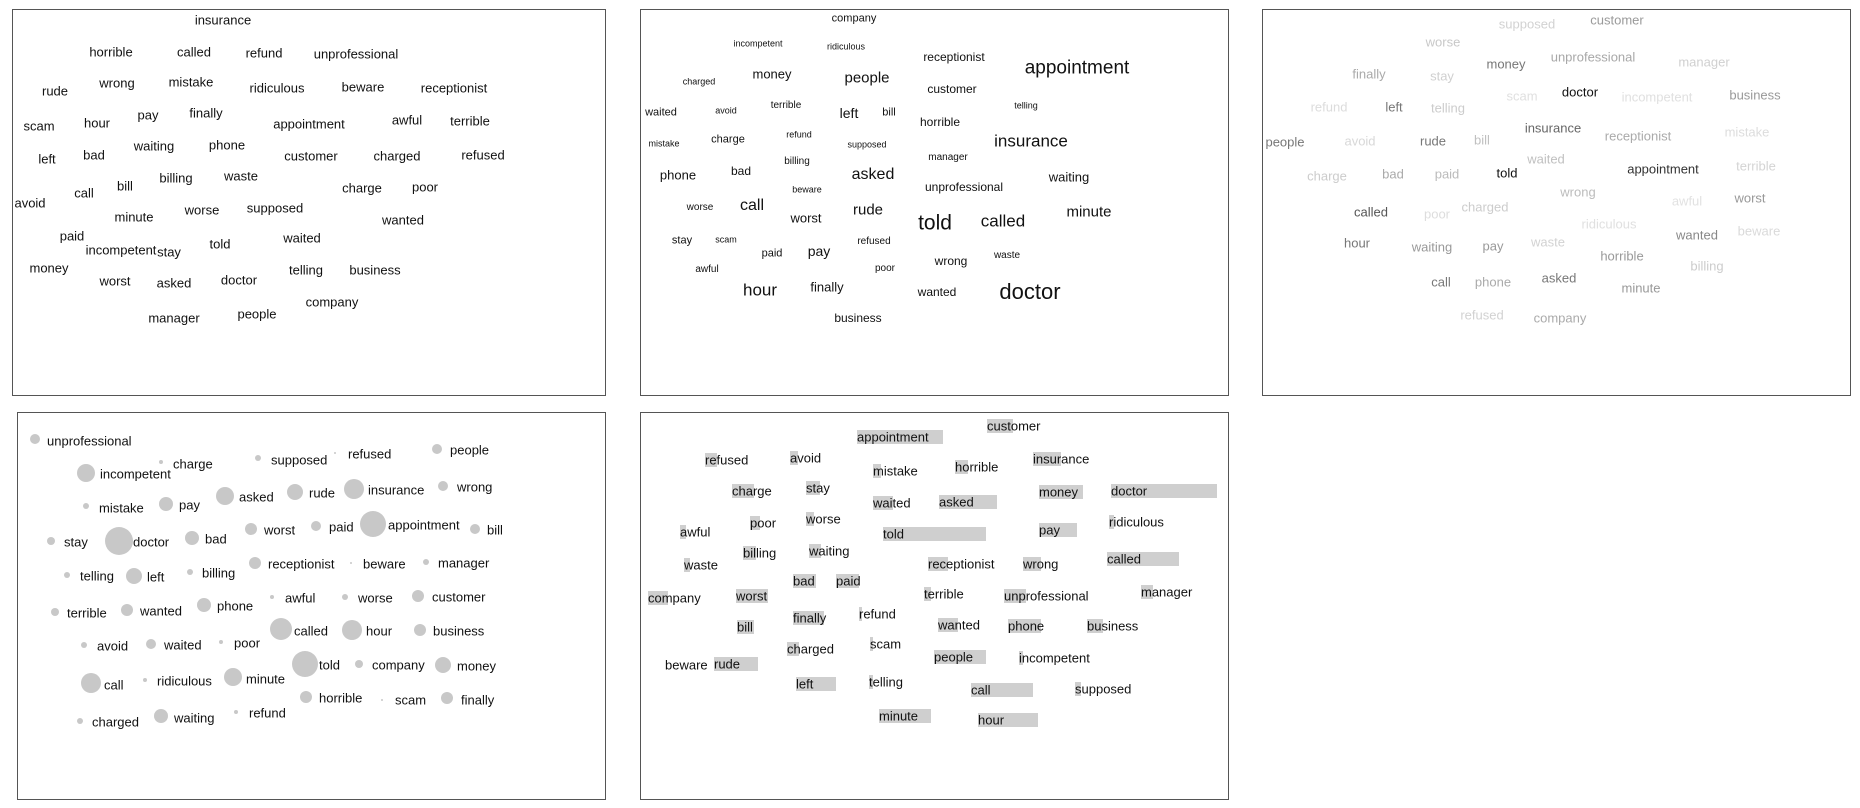 Image resolution: width=1860 pixels, height=808 pixels. What do you see at coordinates (174, 283) in the screenshot?
I see `word-label: asked` at bounding box center [174, 283].